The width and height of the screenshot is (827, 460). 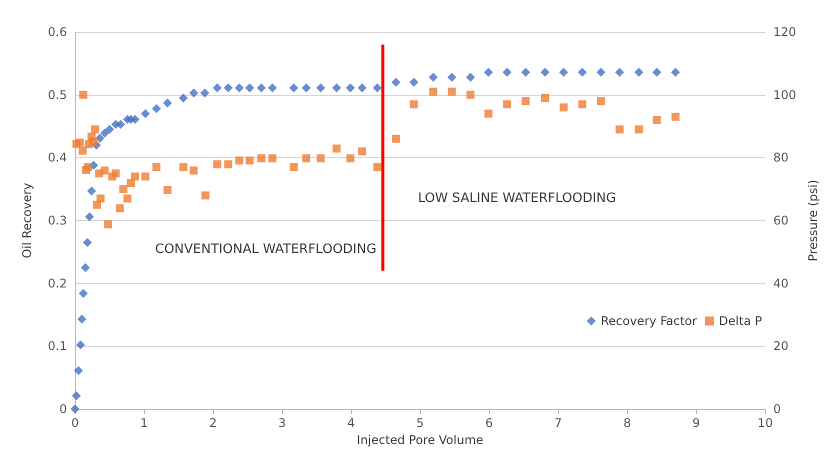 I want to click on x-tick-label: 7, so click(x=558, y=423).